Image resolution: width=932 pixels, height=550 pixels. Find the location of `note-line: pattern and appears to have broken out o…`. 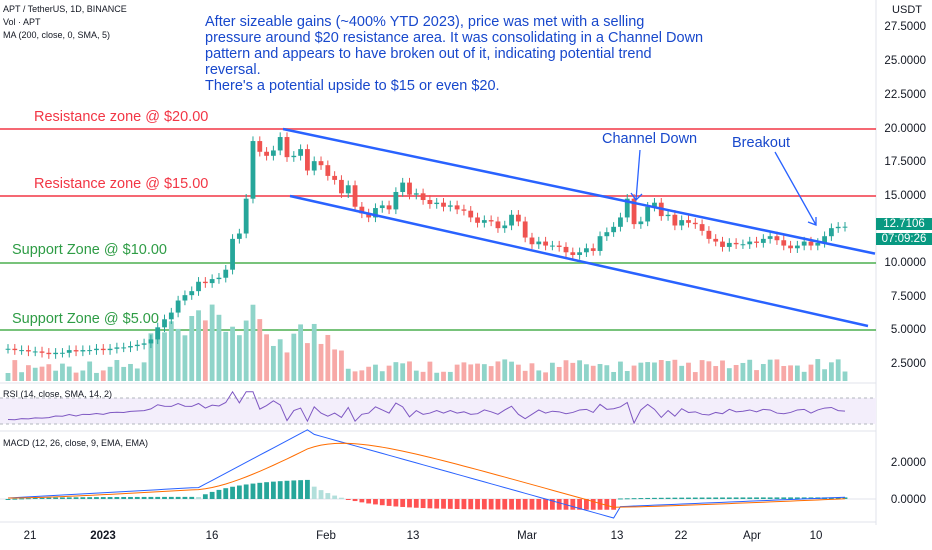

note-line: pattern and appears to have broken out o… is located at coordinates (428, 54).